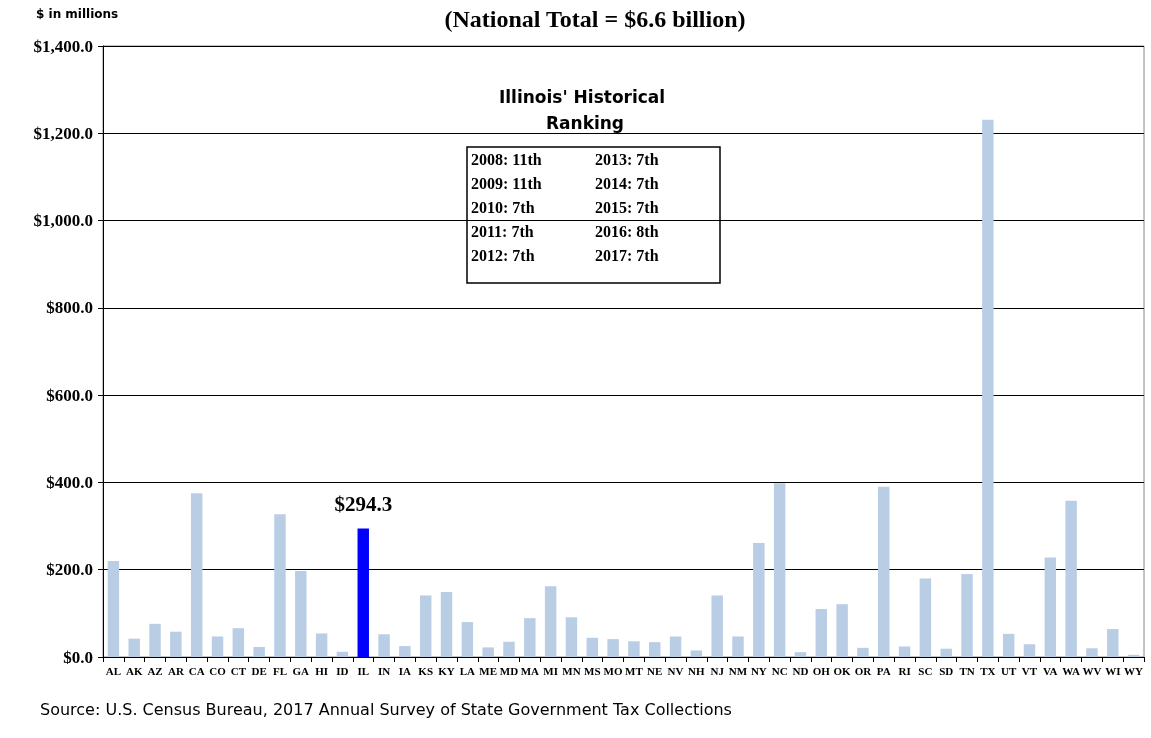  What do you see at coordinates (405, 670) in the screenshot?
I see `x-tick-label: IA` at bounding box center [405, 670].